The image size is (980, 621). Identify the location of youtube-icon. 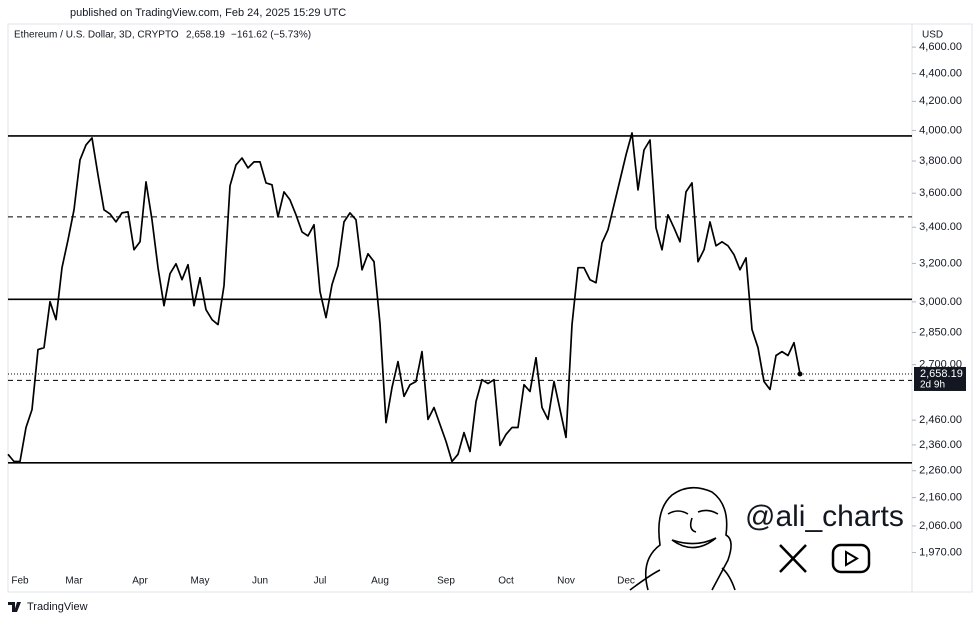
(851, 558).